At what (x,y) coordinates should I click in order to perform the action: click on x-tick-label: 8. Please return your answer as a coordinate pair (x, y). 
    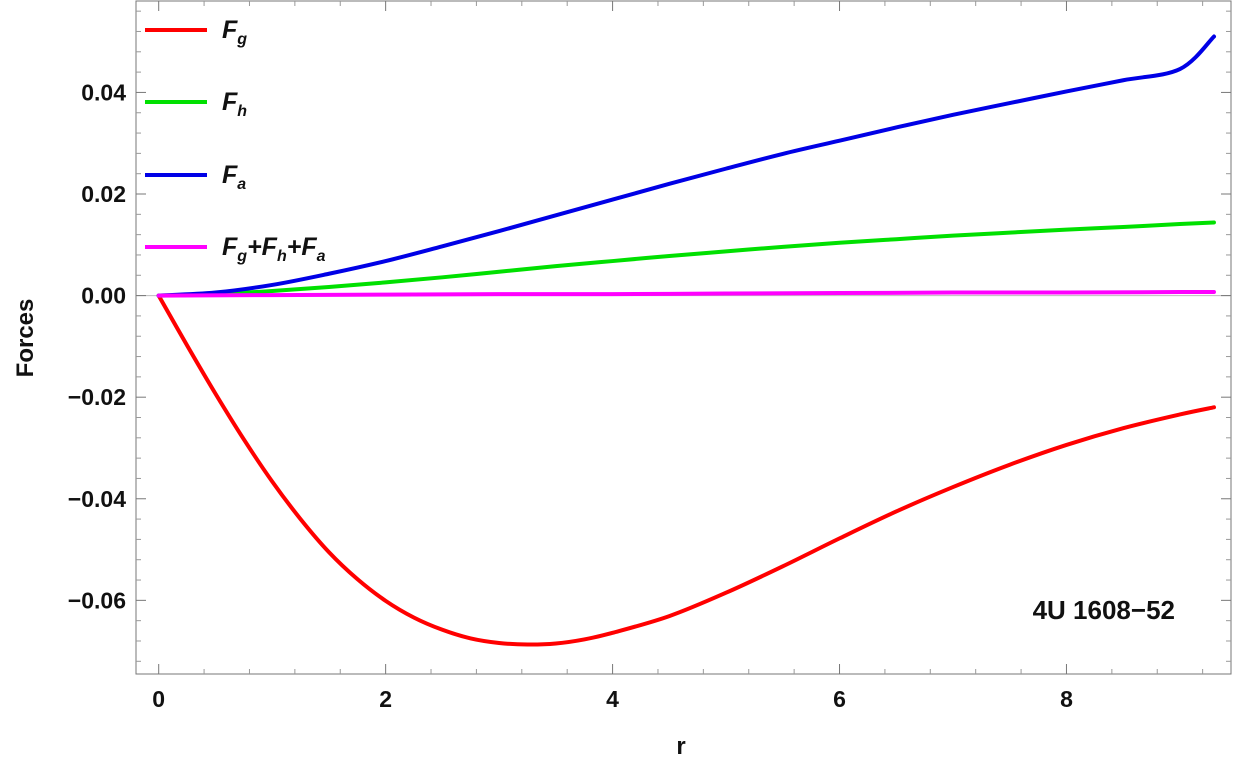
    Looking at the image, I should click on (1066, 699).